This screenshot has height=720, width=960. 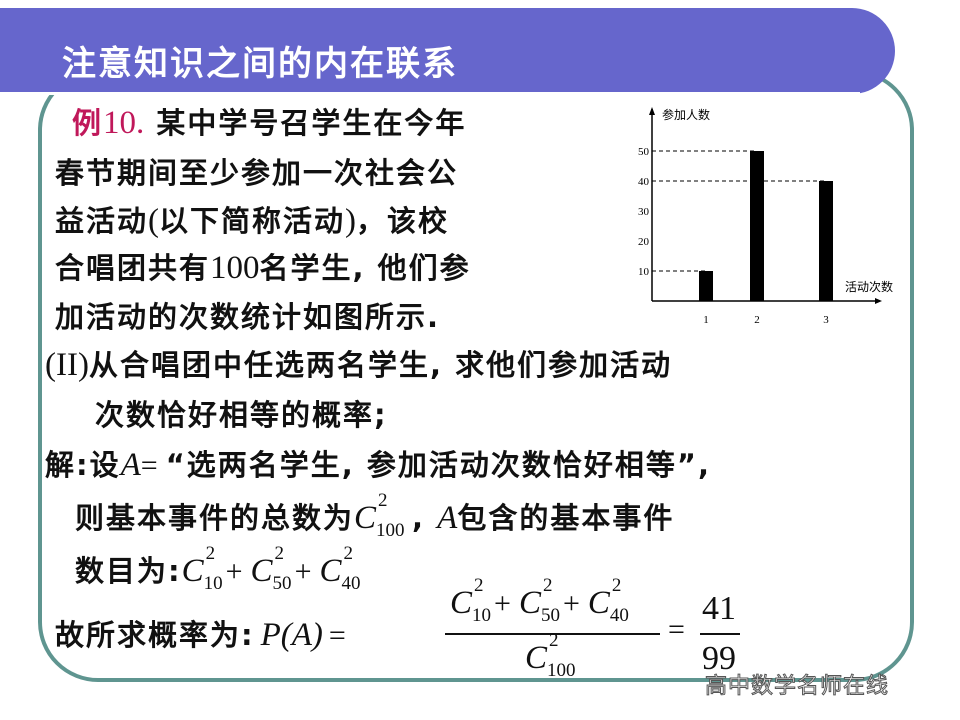 I want to click on text: ，该校, so click(x=403, y=221).